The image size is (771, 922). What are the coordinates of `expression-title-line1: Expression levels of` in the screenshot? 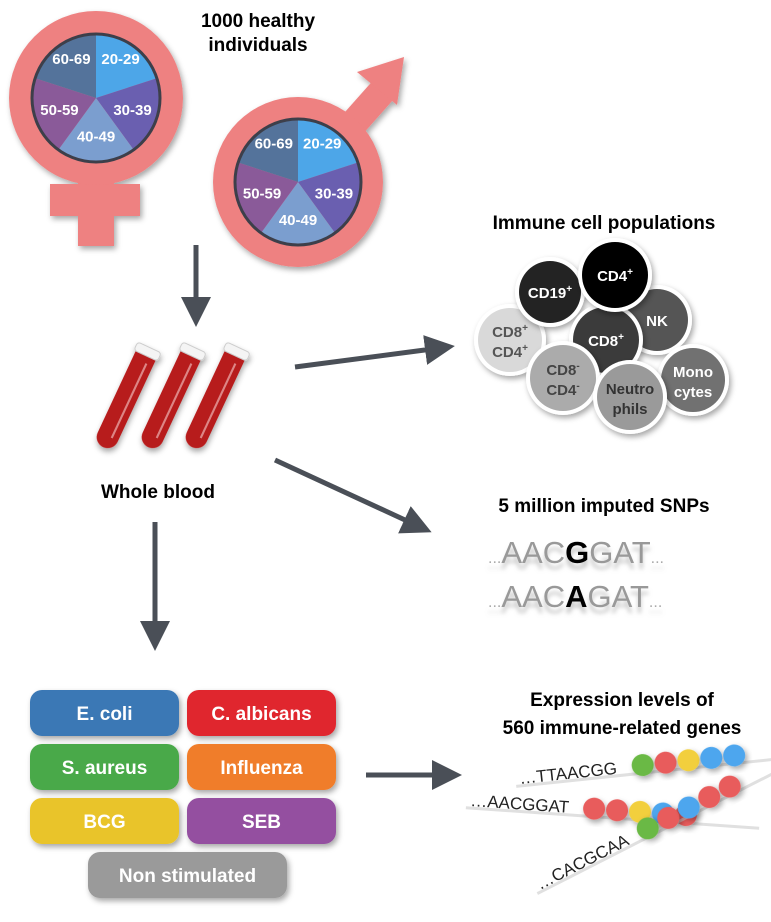 It's located at (622, 700).